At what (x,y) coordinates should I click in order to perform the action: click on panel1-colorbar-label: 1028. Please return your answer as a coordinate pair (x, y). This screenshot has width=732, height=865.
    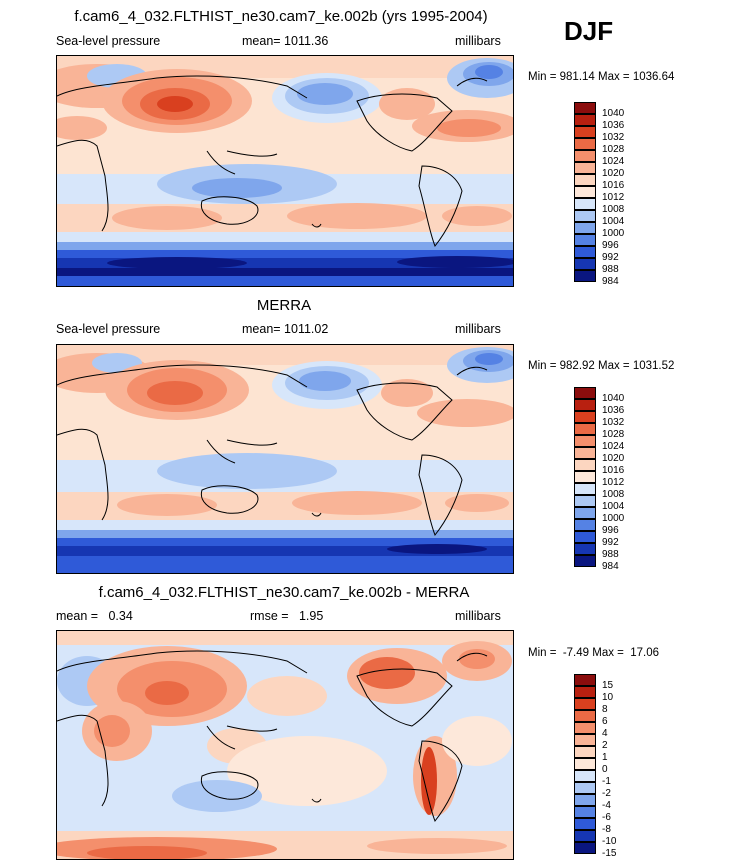
    Looking at the image, I should click on (613, 149).